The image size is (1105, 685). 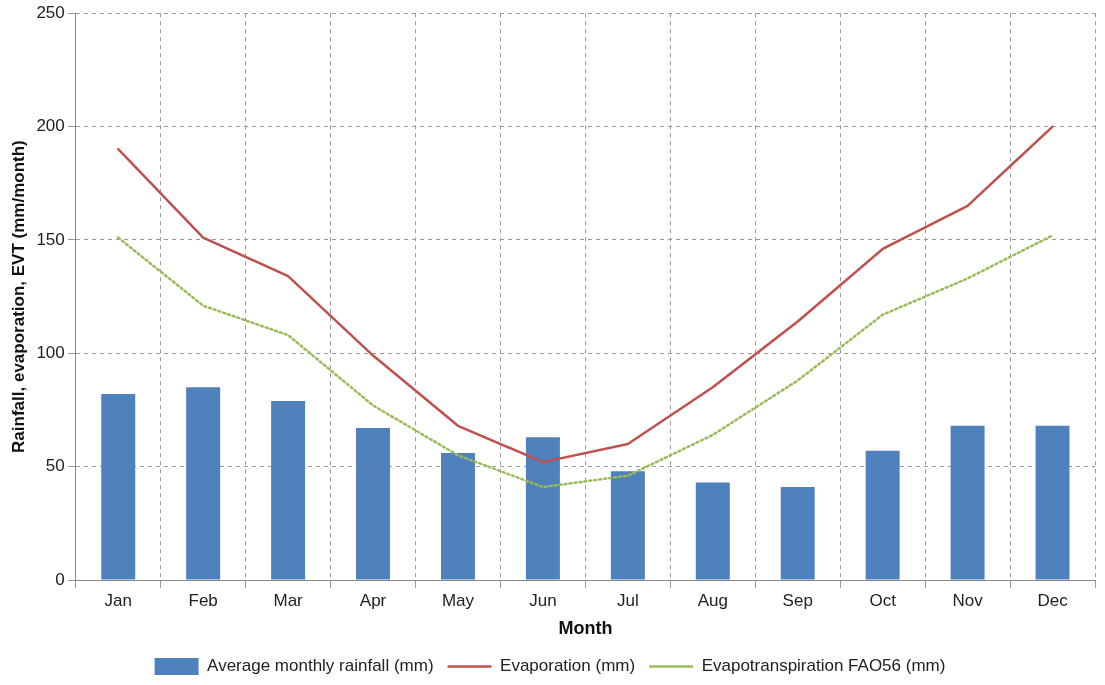 What do you see at coordinates (585, 628) in the screenshot?
I see `x-axis-title: Month` at bounding box center [585, 628].